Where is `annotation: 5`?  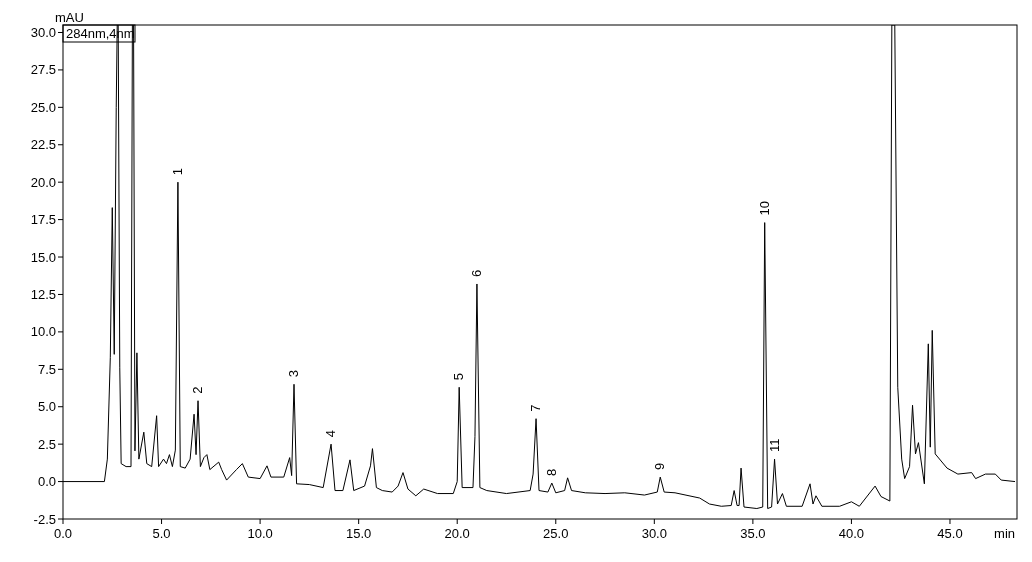
annotation: 5 is located at coordinates (459, 377).